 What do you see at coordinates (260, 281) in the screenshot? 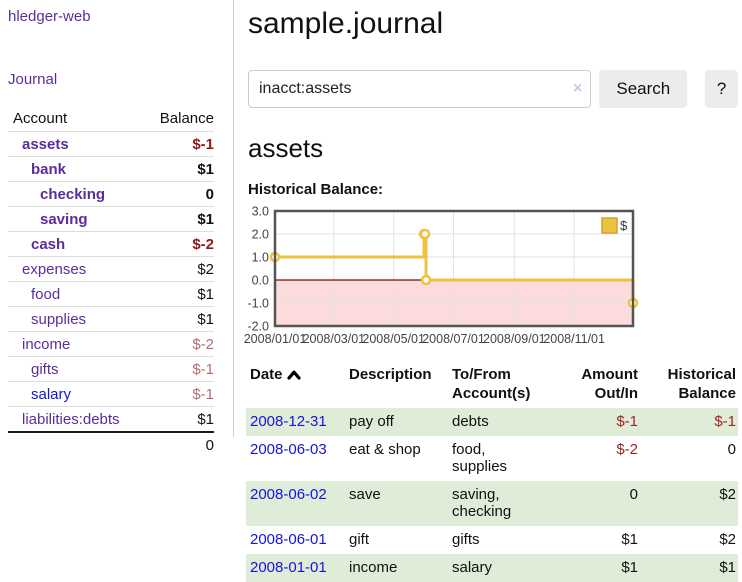
I see `y-tick-label: 0.0` at bounding box center [260, 281].